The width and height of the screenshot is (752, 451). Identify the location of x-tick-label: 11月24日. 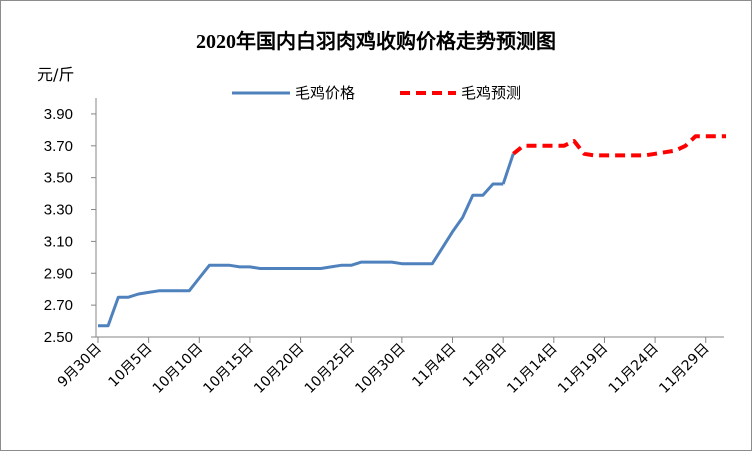
(634, 369).